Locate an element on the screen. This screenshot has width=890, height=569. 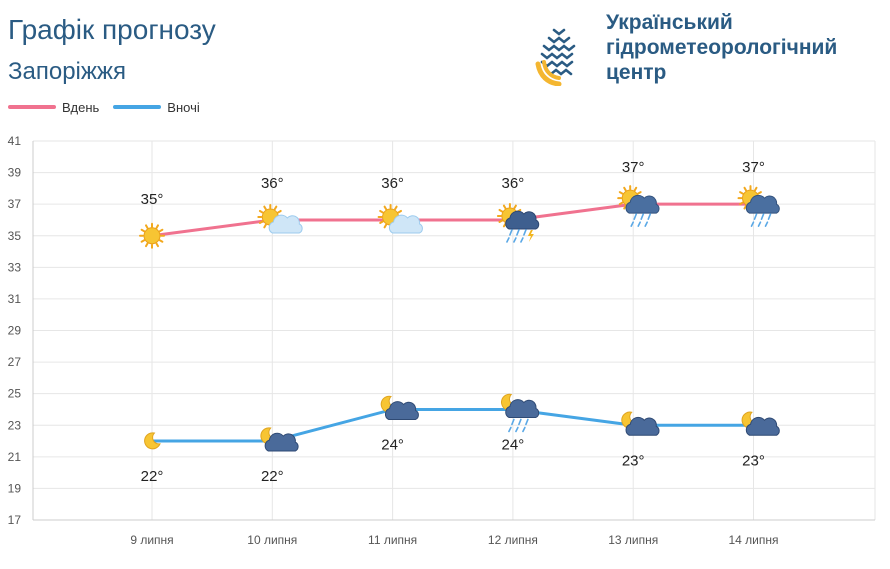
org-name-line-2: гідрометеорологічний is located at coordinates (722, 47).